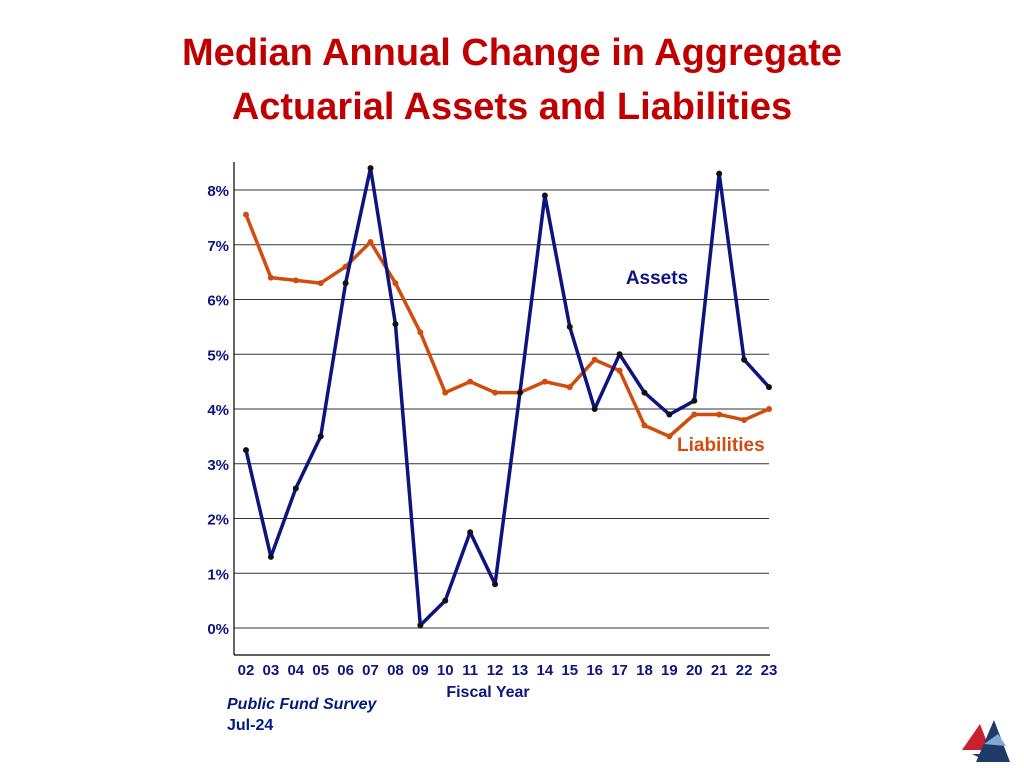 The width and height of the screenshot is (1024, 768). Describe the element at coordinates (302, 704) in the screenshot. I see `source-label: Public Fund Survey` at that location.